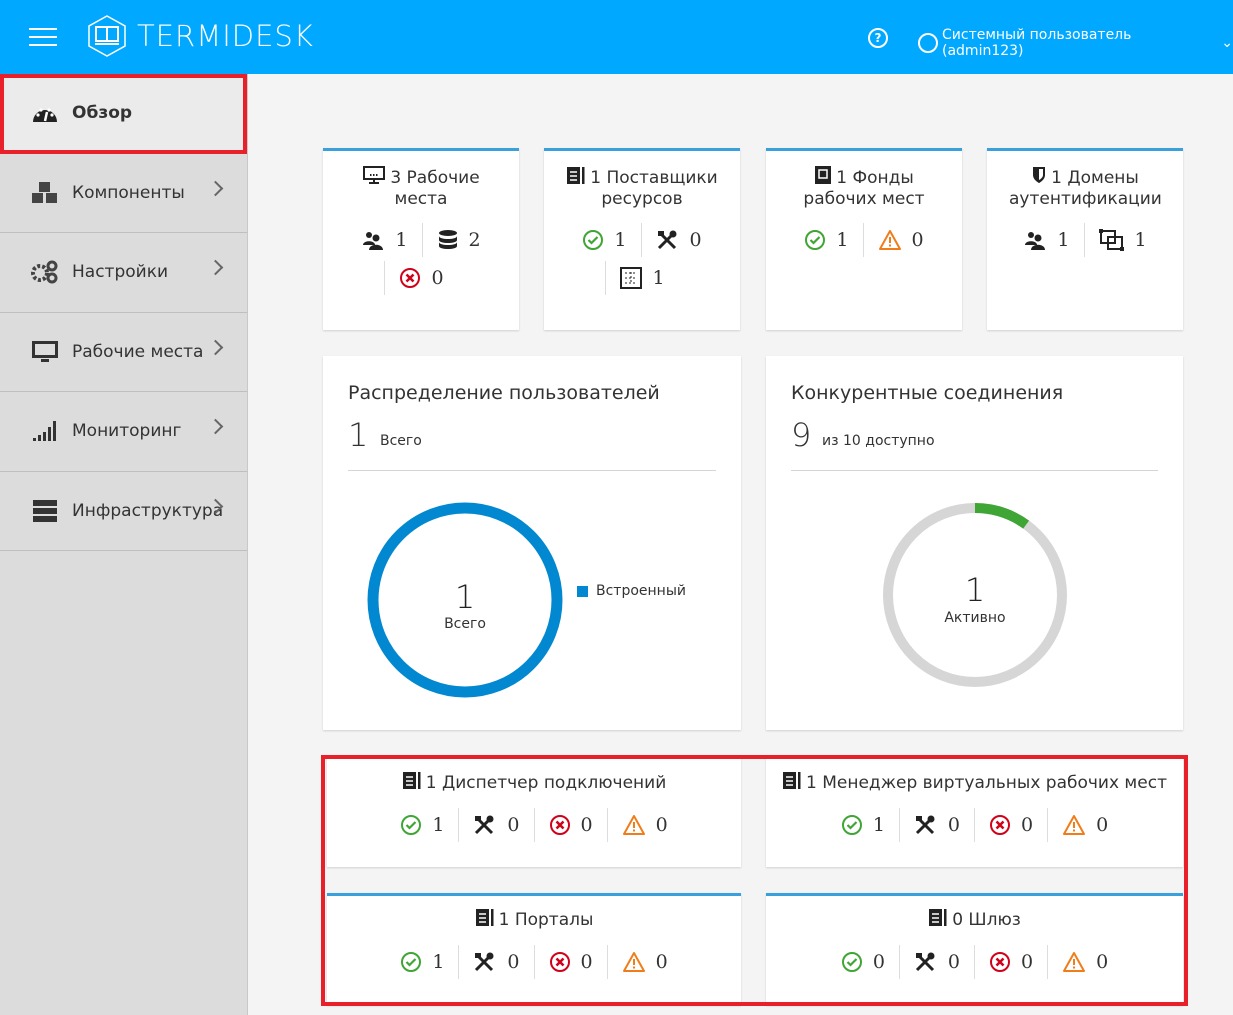 This screenshot has width=1233, height=1015. Describe the element at coordinates (45, 193) in the screenshot. I see `cubes-icon` at that location.